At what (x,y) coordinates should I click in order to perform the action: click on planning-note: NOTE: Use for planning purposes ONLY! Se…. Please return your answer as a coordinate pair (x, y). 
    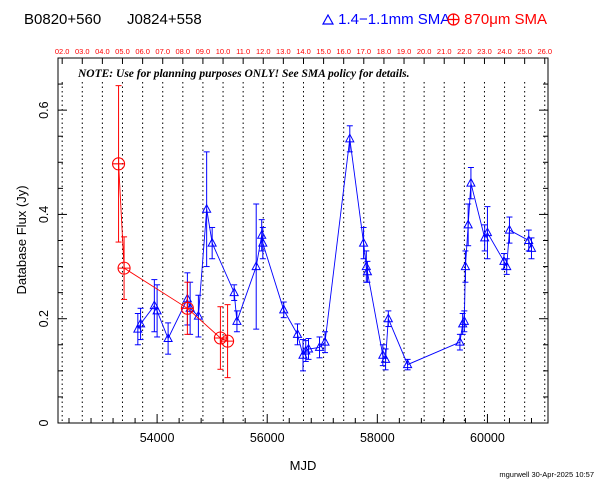
    Looking at the image, I should click on (243, 74).